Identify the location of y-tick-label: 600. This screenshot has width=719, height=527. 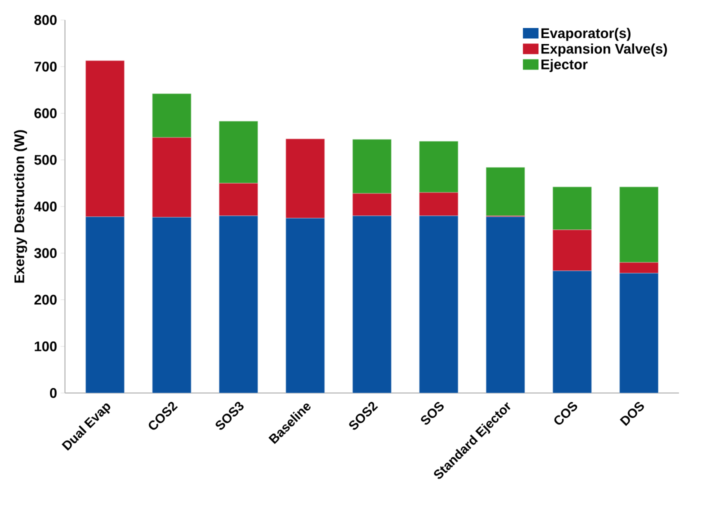
(45, 113).